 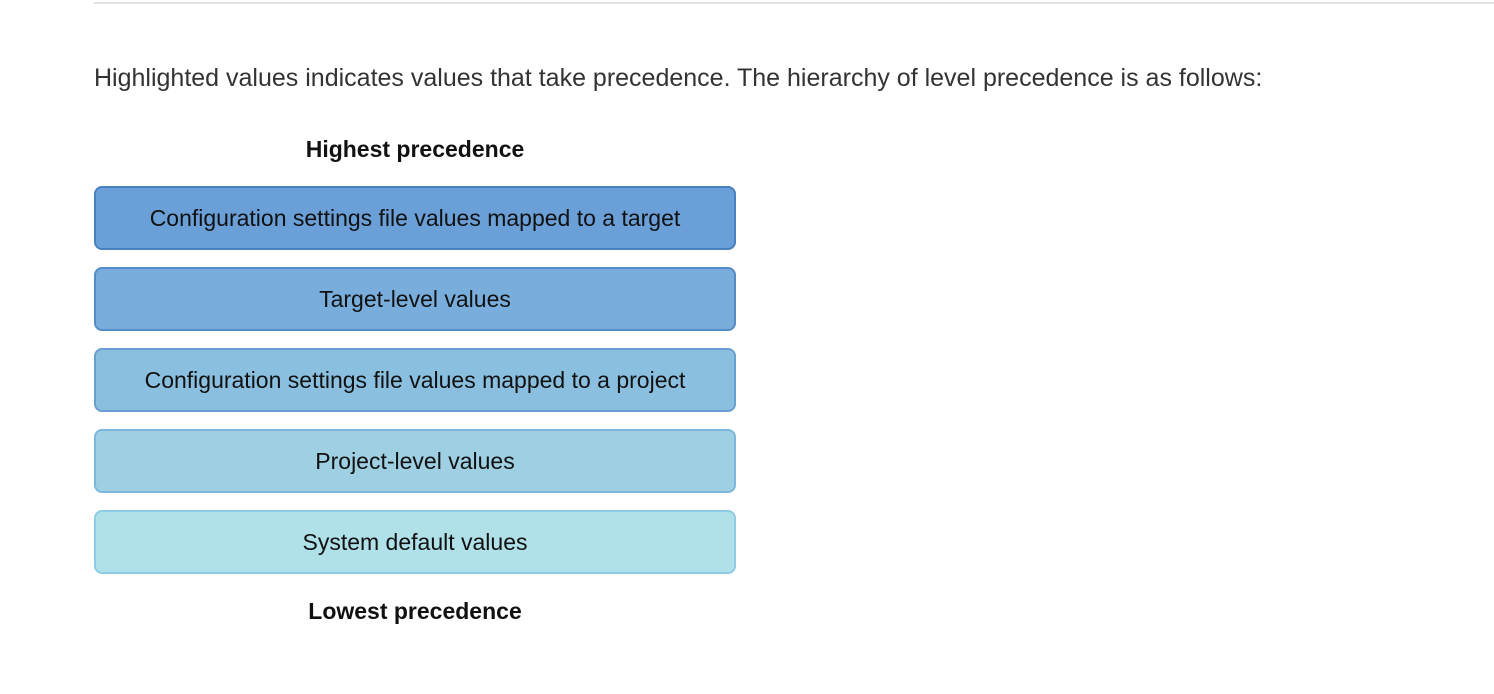 What do you see at coordinates (415, 149) in the screenshot?
I see `top-label: Highest precedence` at bounding box center [415, 149].